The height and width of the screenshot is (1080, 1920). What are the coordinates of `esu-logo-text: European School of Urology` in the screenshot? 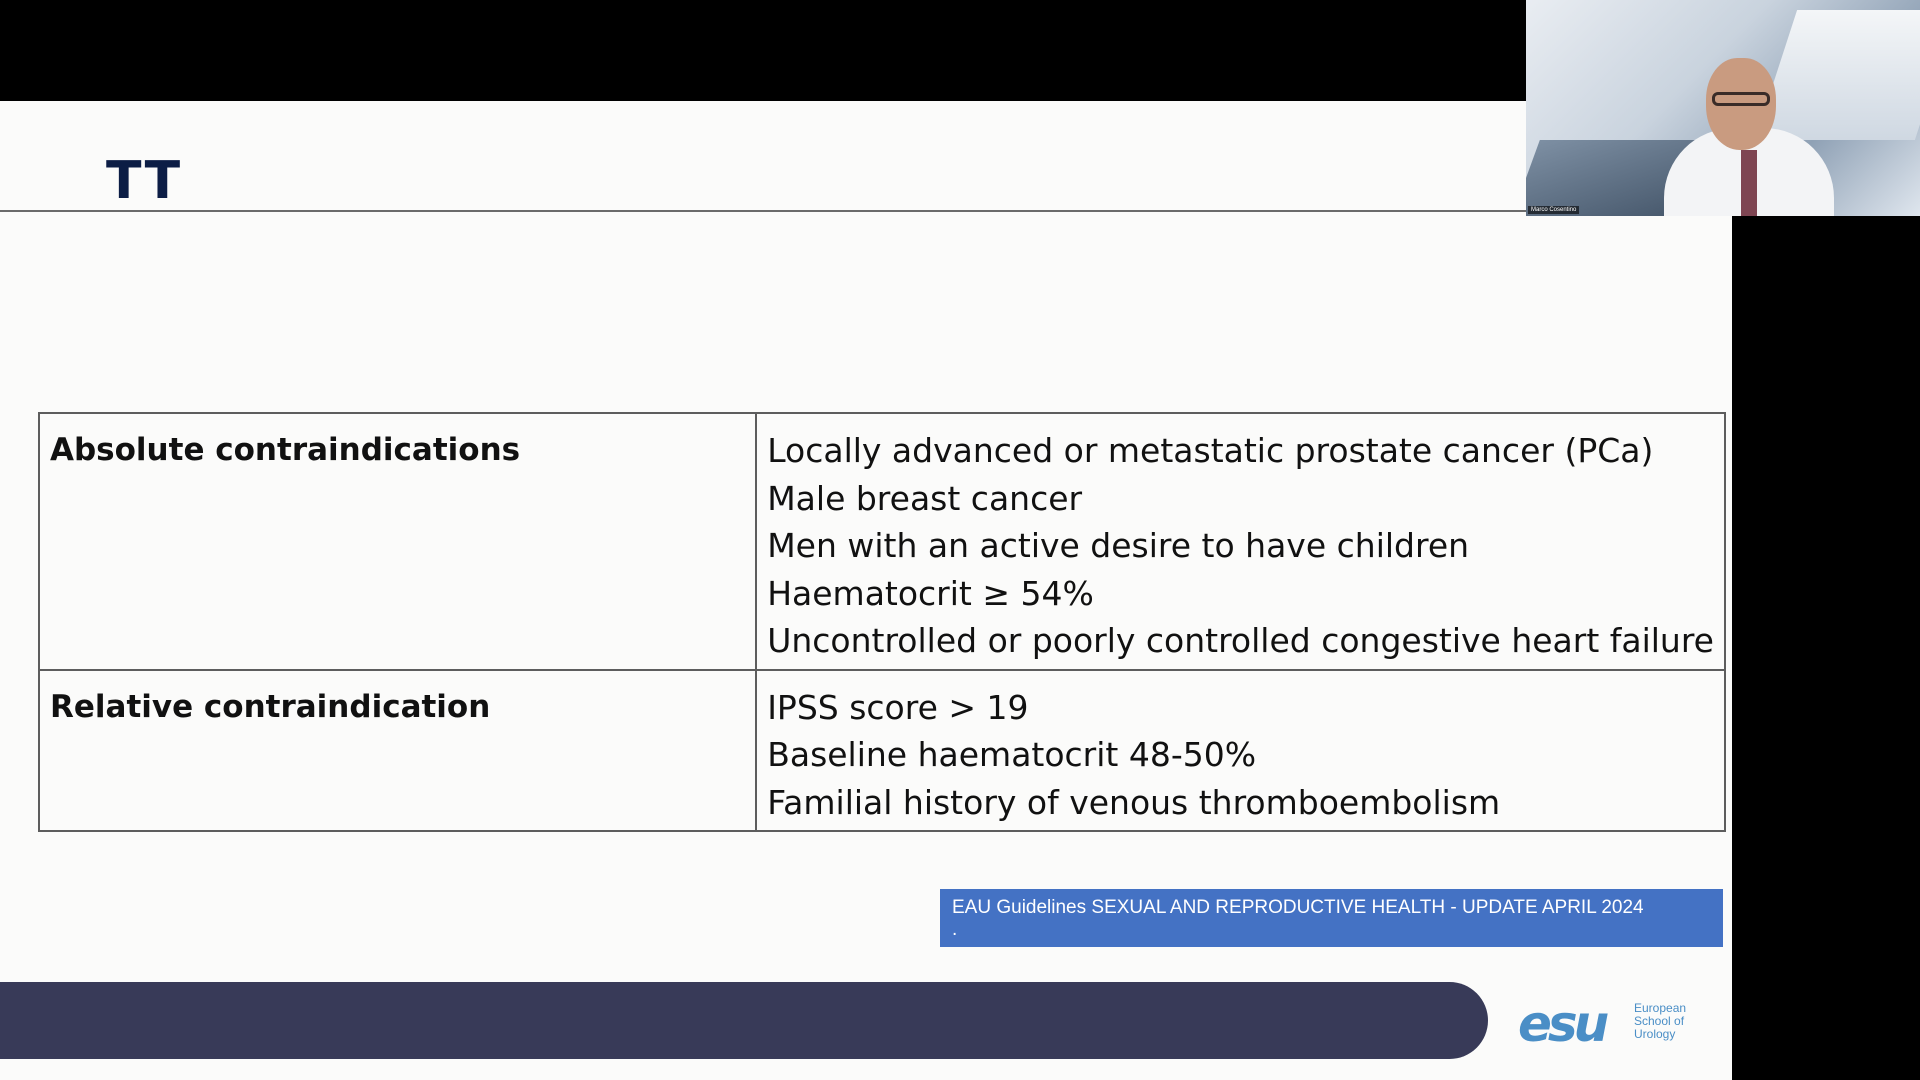 It's located at (1669, 1021).